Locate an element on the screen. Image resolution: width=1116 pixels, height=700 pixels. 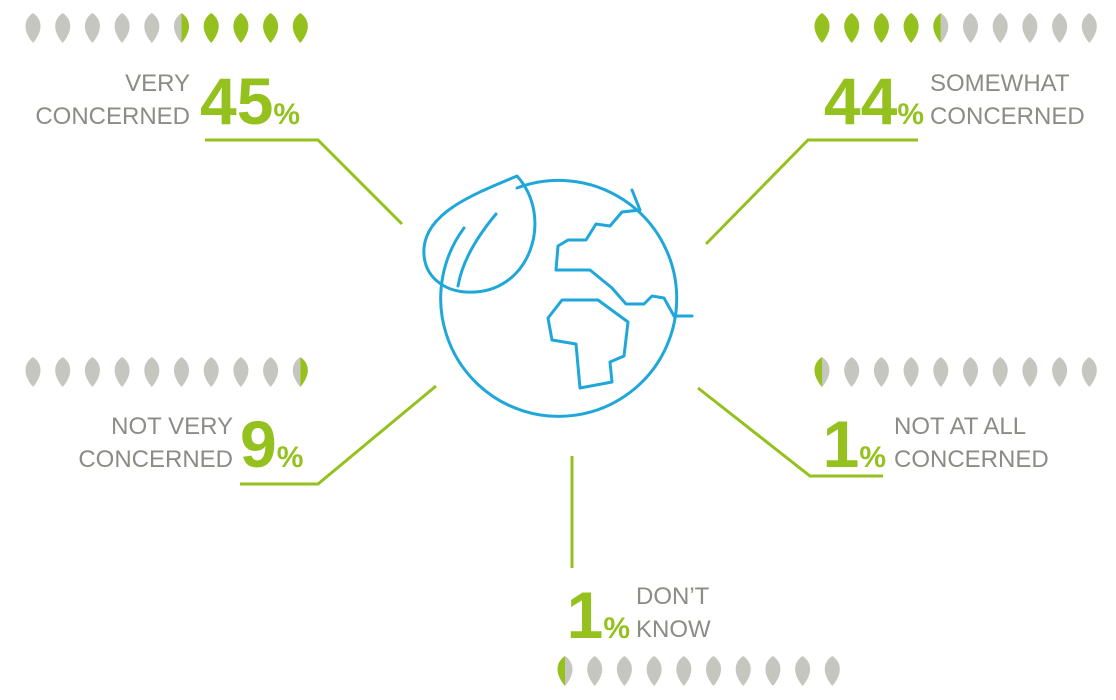
label-dont-know-line2: KNOW is located at coordinates (673, 629).